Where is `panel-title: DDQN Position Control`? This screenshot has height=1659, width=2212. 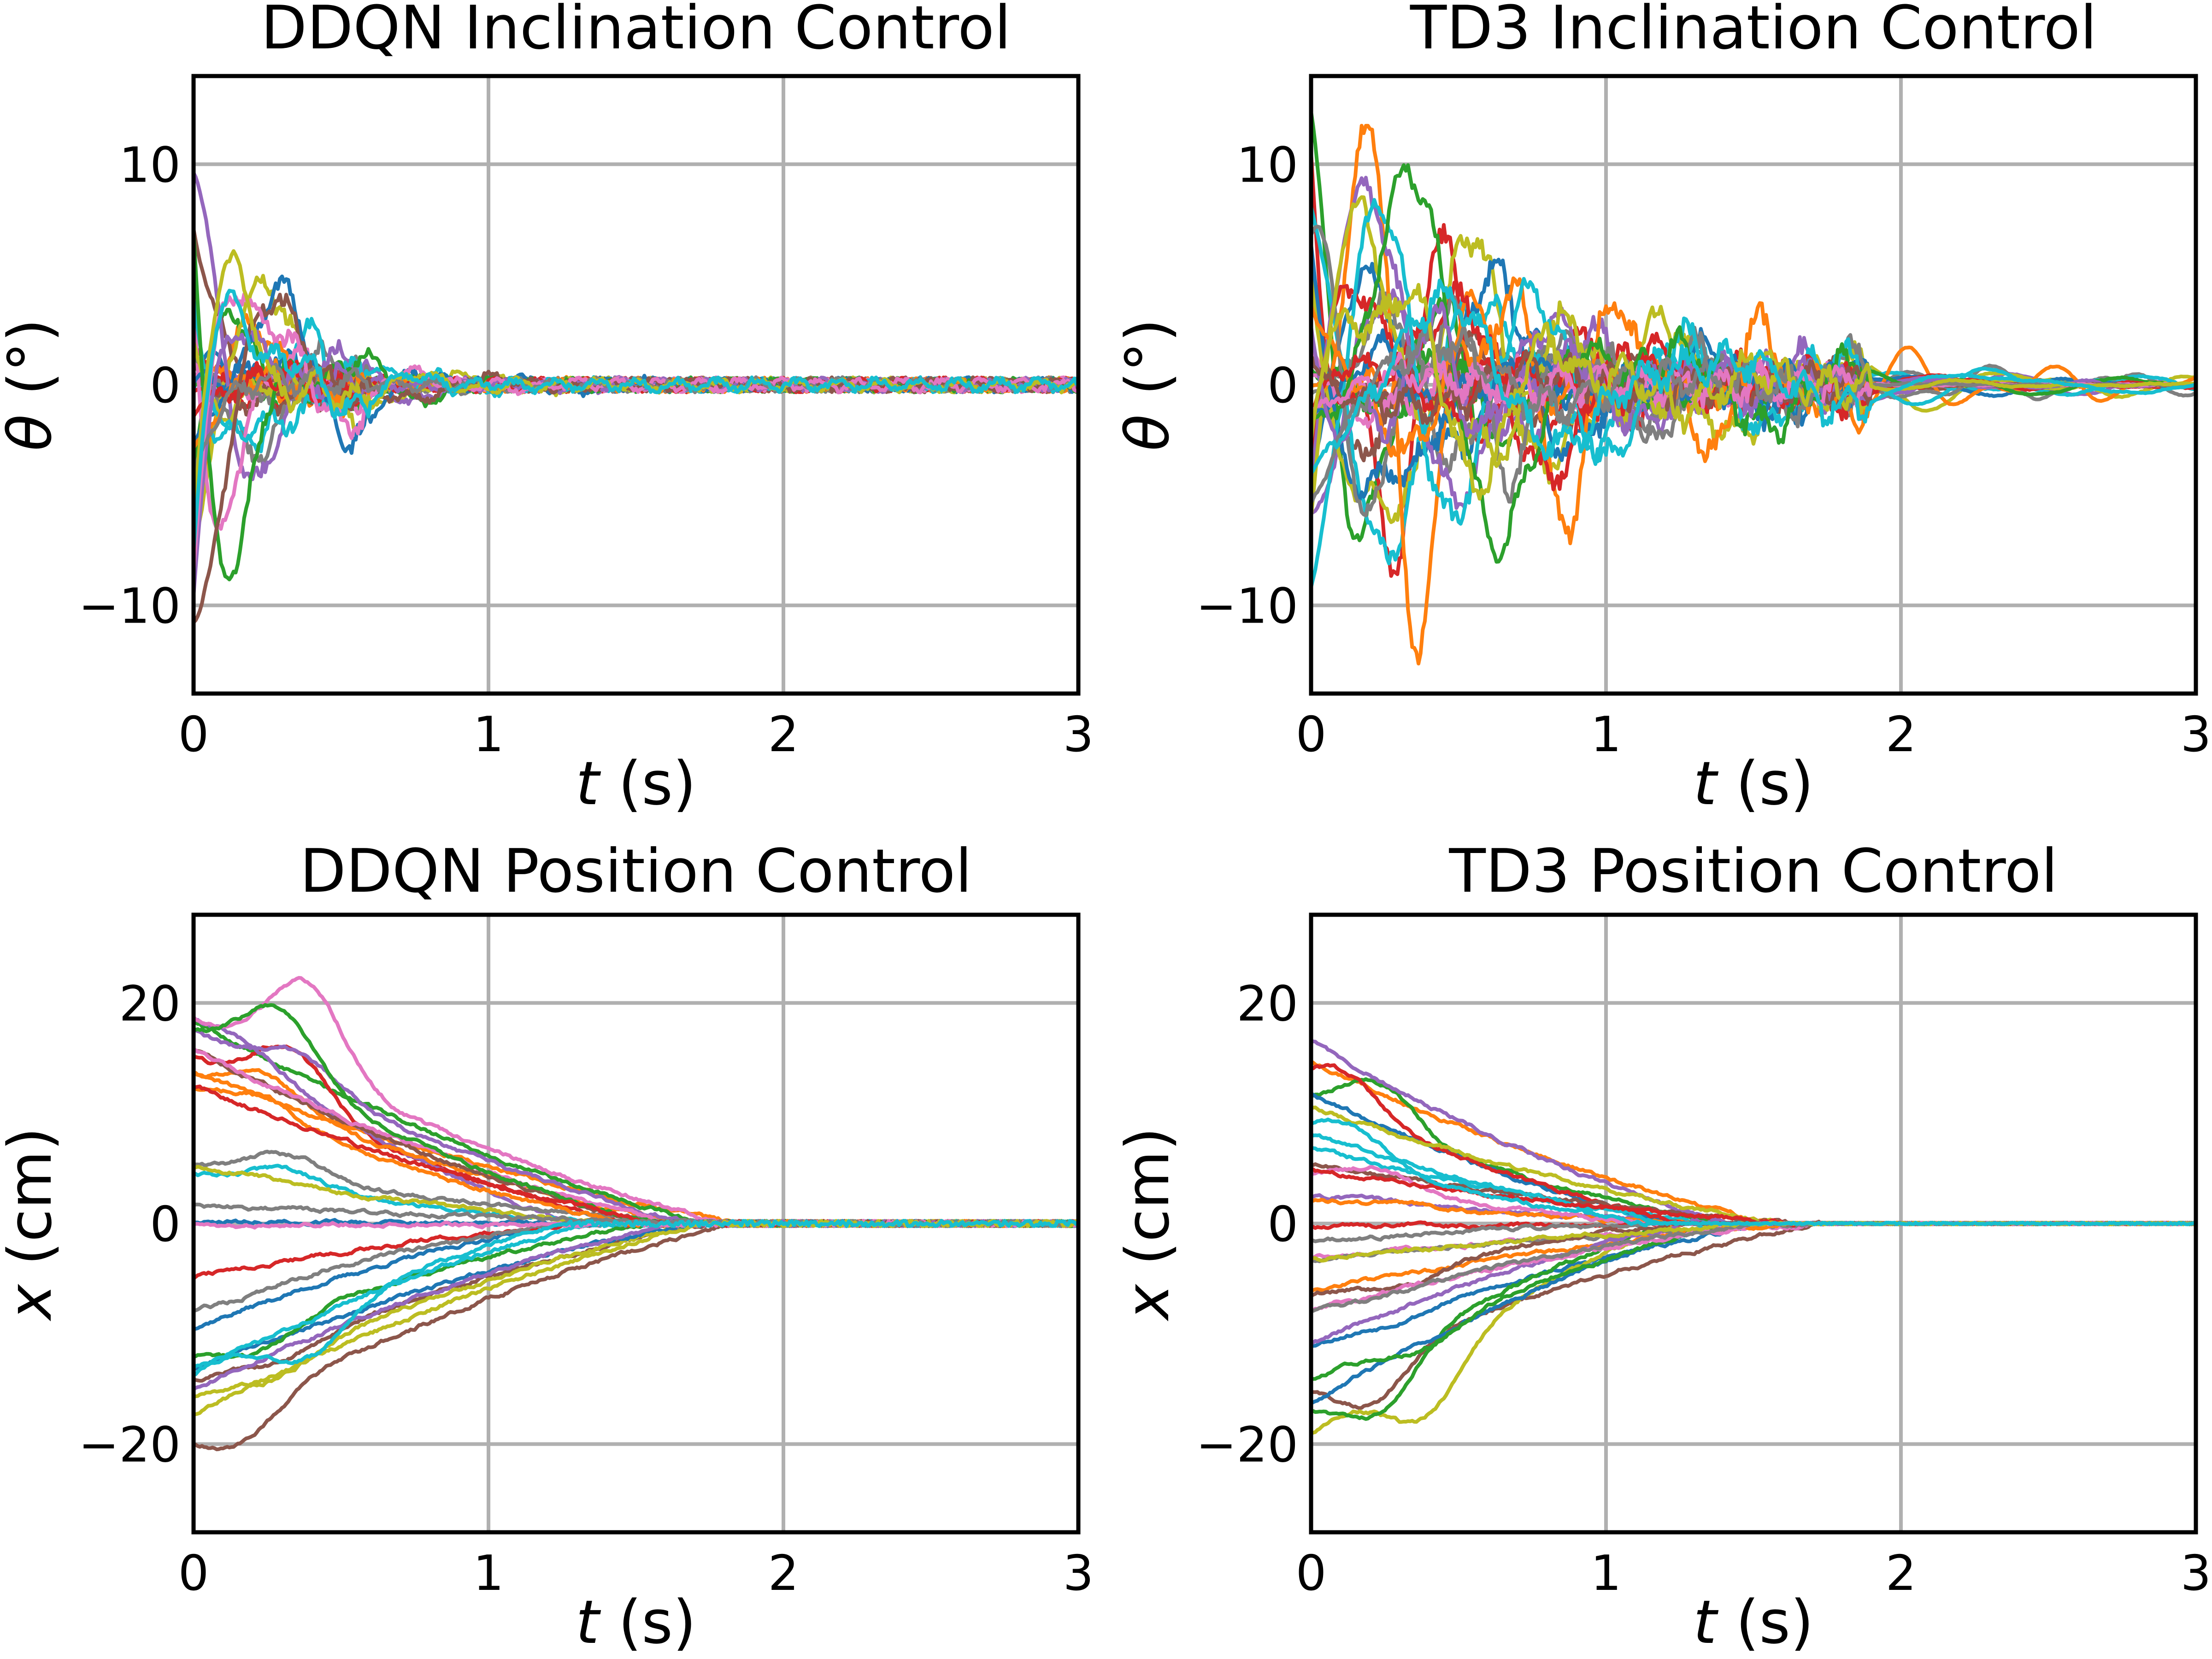 panel-title: DDQN Position Control is located at coordinates (636, 871).